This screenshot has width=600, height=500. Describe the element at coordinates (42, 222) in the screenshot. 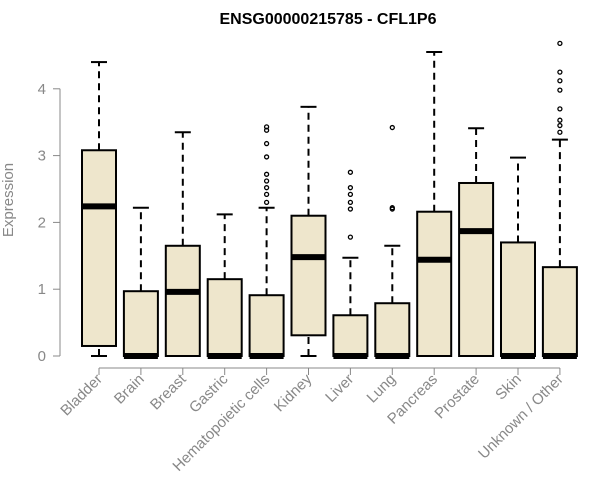

I see `y-tick-label: 2` at that location.